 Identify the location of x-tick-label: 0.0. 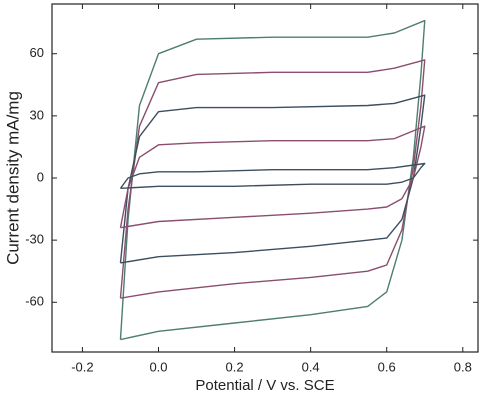
(158, 366).